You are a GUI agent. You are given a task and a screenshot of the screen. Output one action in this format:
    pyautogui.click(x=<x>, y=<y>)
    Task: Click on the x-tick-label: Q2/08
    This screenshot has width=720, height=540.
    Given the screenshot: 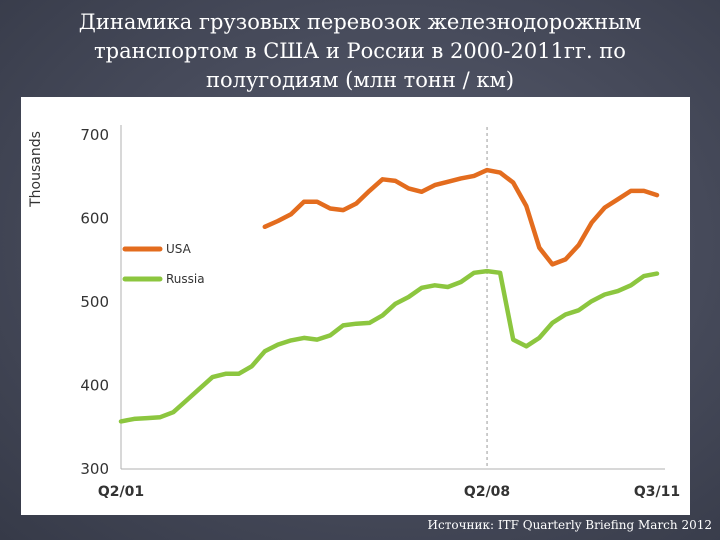 What is the action you would take?
    pyautogui.click(x=487, y=492)
    